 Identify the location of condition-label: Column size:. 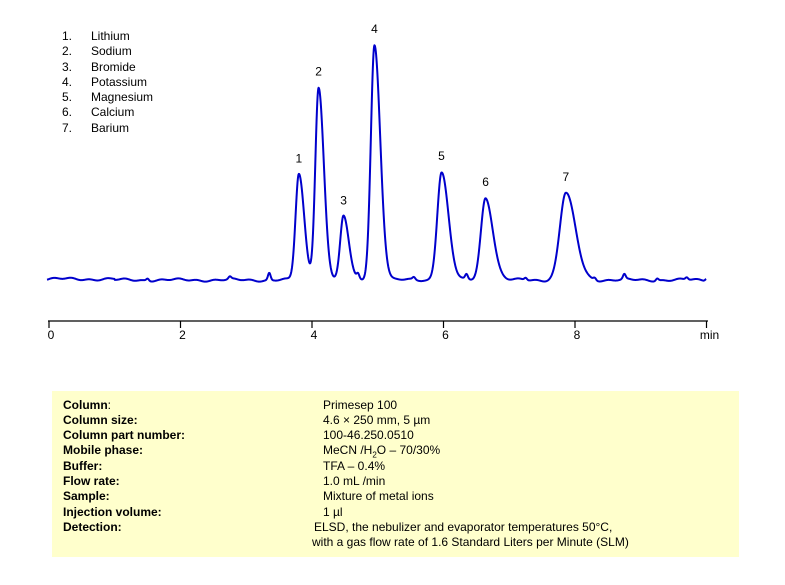
(100, 420).